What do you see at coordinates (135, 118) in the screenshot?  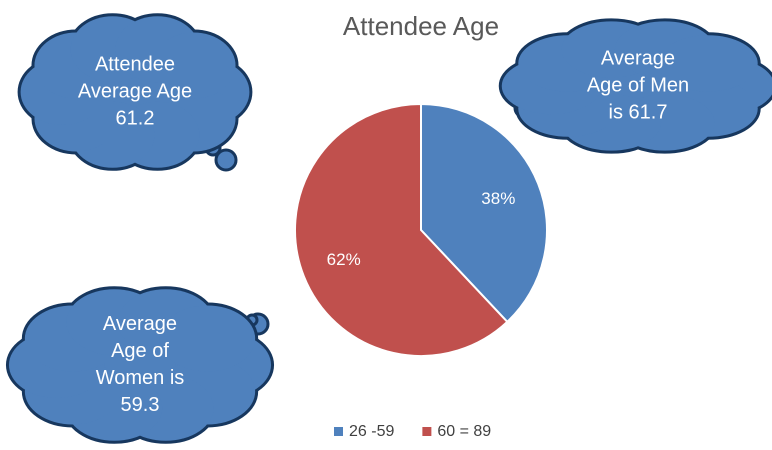 I see `cloud-text: 61.2` at bounding box center [135, 118].